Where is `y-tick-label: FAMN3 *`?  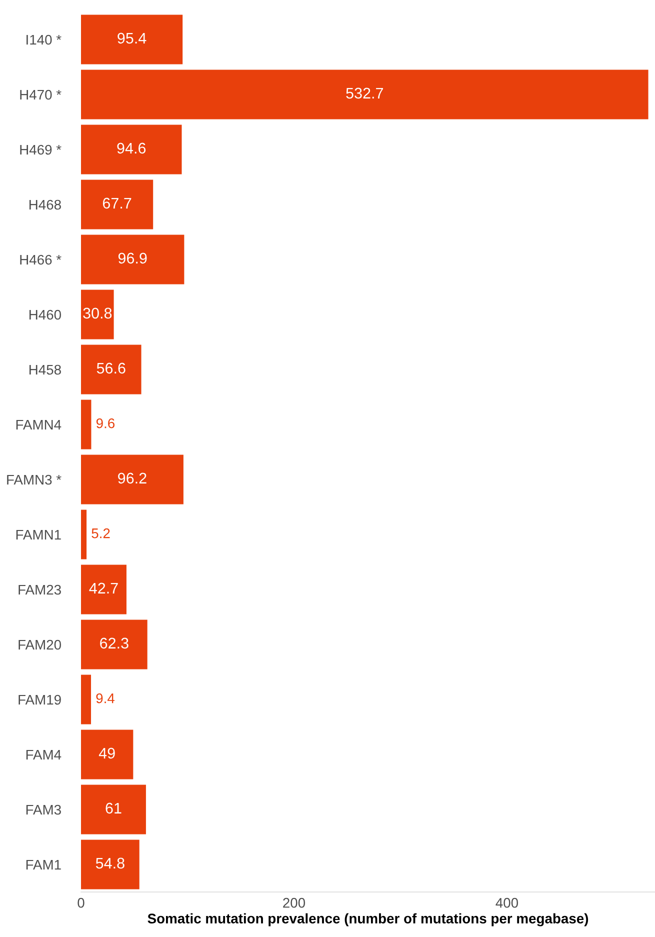 y-tick-label: FAMN3 * is located at coordinates (34, 479).